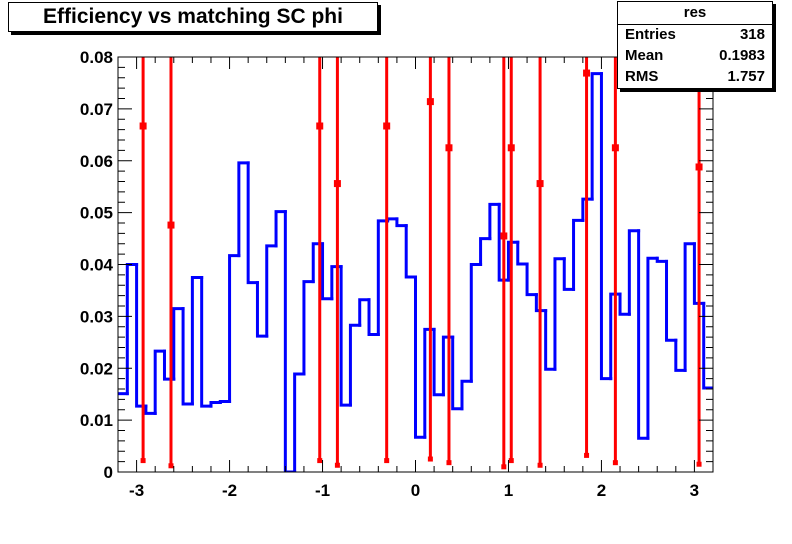  Describe the element at coordinates (746, 76) in the screenshot. I see `stats-rms-value: 1.757` at that location.